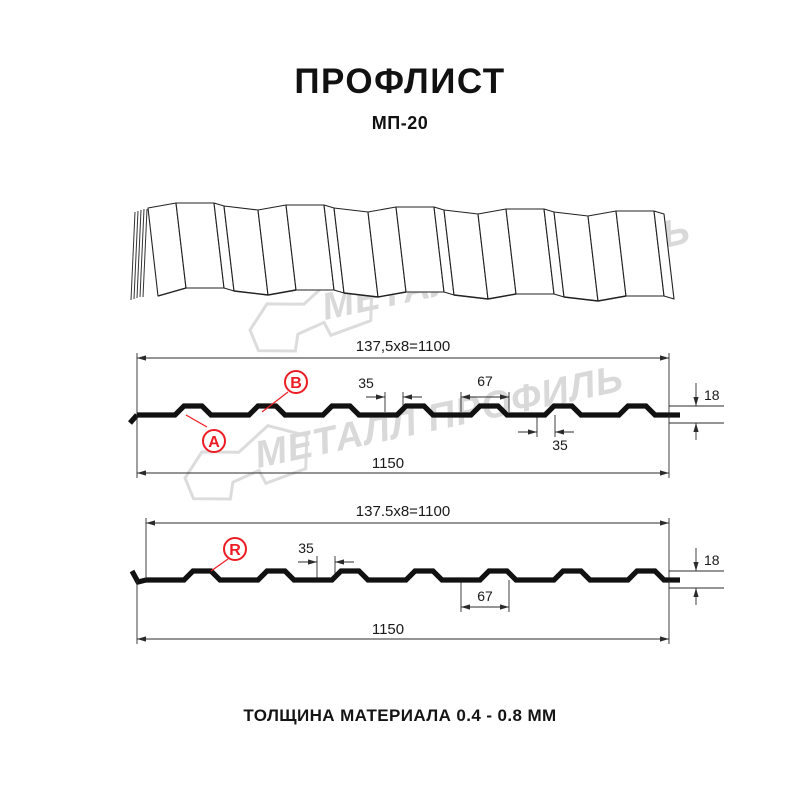  Describe the element at coordinates (403, 384) in the screenshot. I see `dimension-module-a` at that location.